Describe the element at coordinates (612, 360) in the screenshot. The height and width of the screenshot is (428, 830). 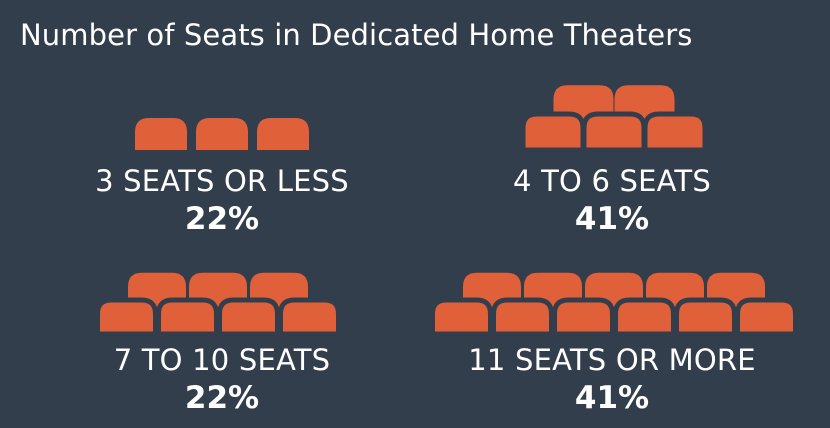
I see `category-label-11-seats-or-more: 11 SEATS OR MORE` at that location.